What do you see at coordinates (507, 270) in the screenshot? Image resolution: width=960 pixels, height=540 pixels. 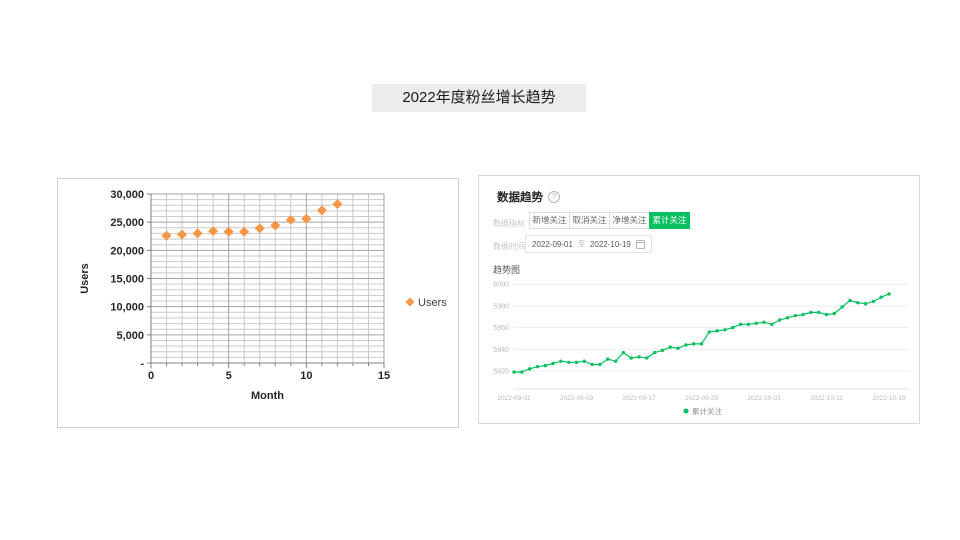 I see `trend-section-label: 趋势图` at bounding box center [507, 270].